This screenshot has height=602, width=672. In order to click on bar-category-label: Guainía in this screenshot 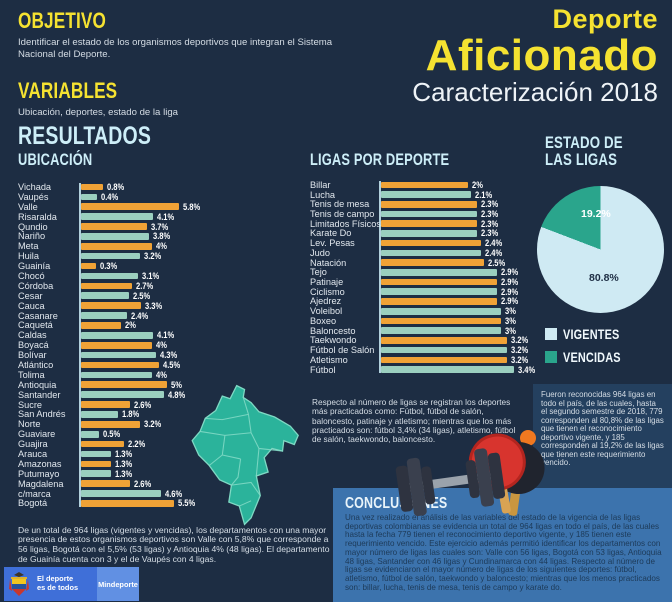, I will do `click(34, 266)`.